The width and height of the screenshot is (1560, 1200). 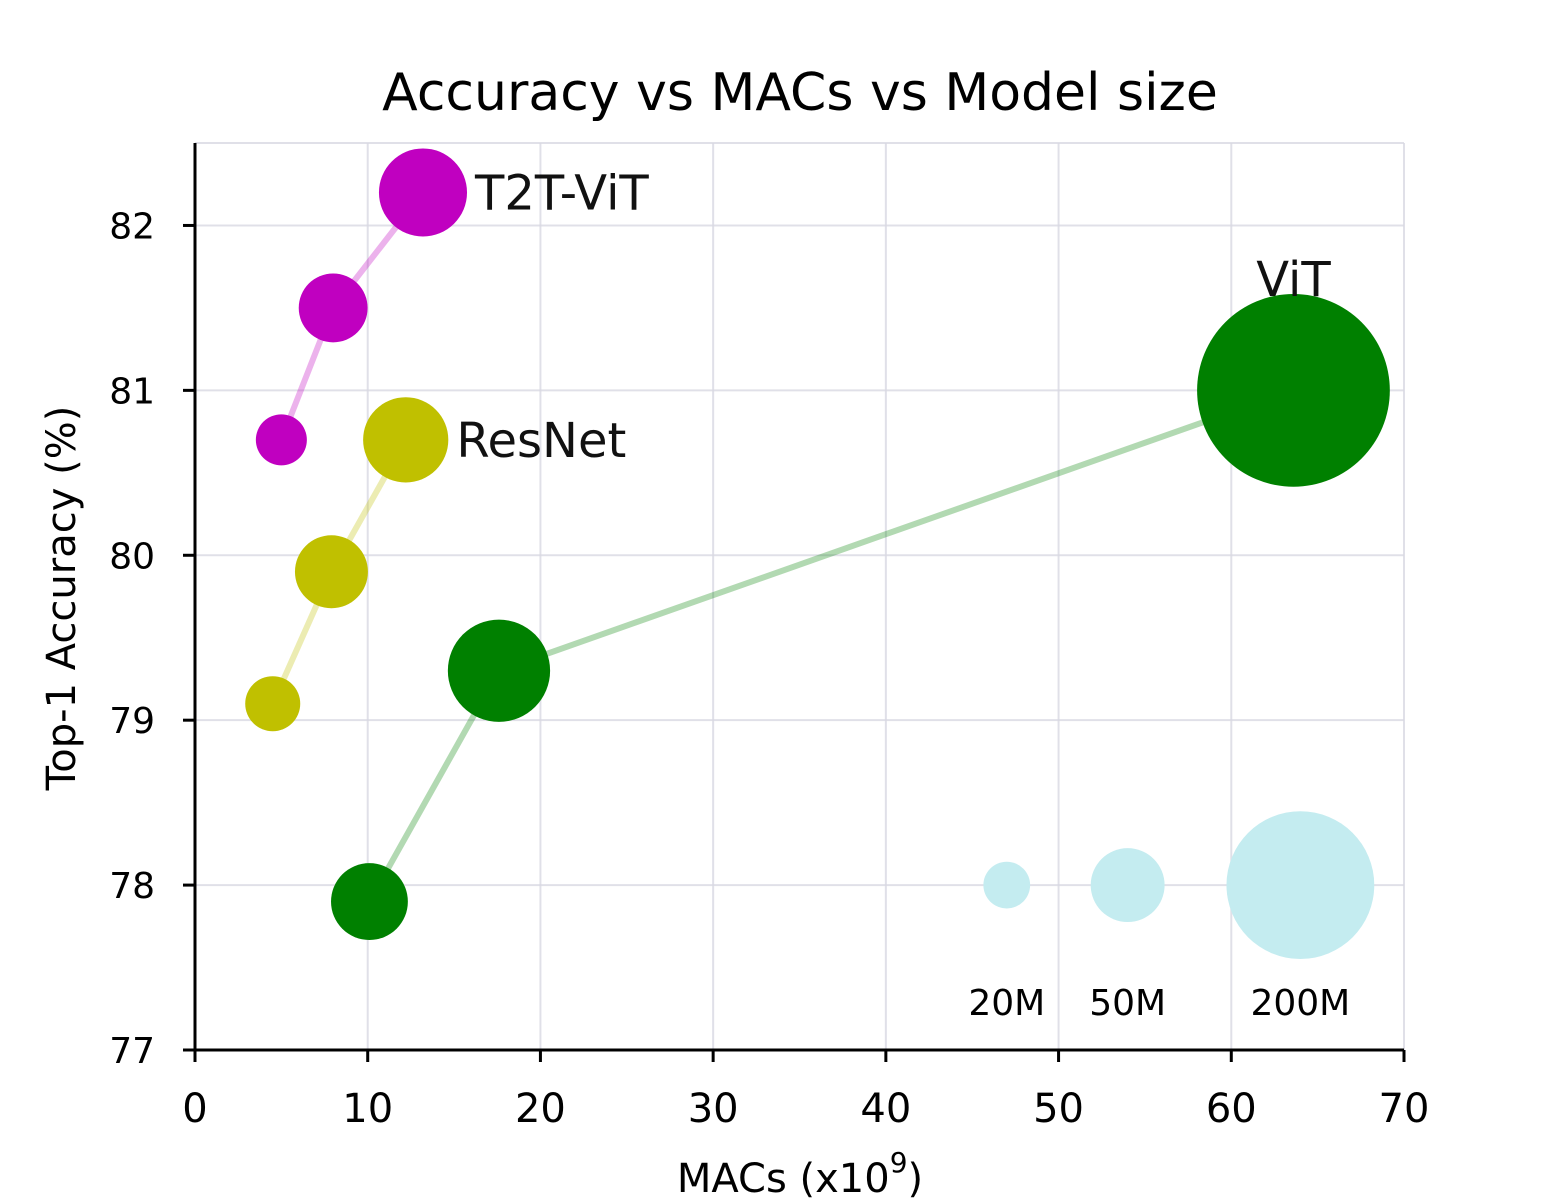 I want to click on size-legend-label: 200M, so click(x=1300, y=1003).